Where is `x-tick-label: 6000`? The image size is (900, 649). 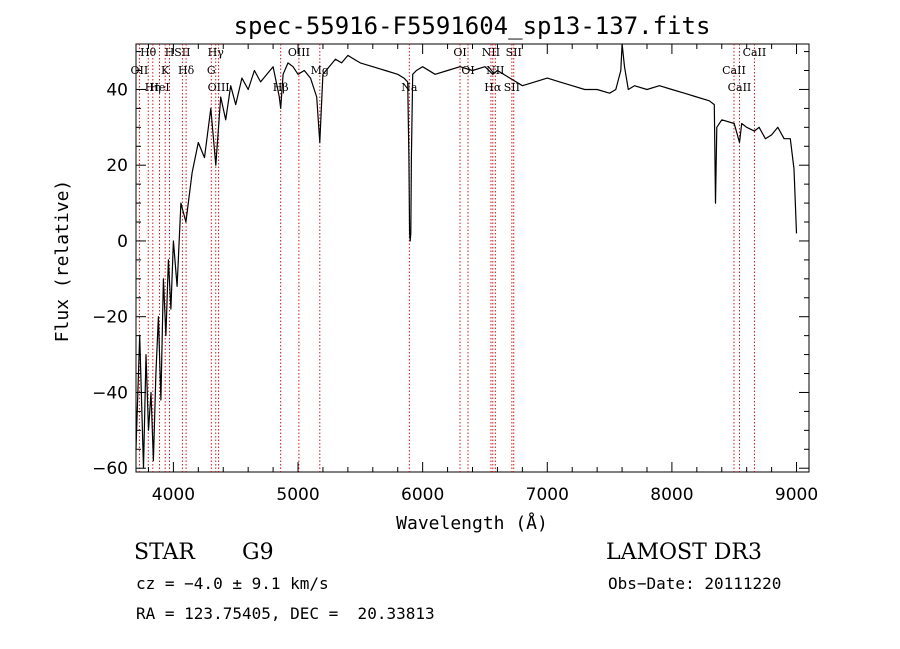
x-tick-label: 6000 is located at coordinates (422, 495).